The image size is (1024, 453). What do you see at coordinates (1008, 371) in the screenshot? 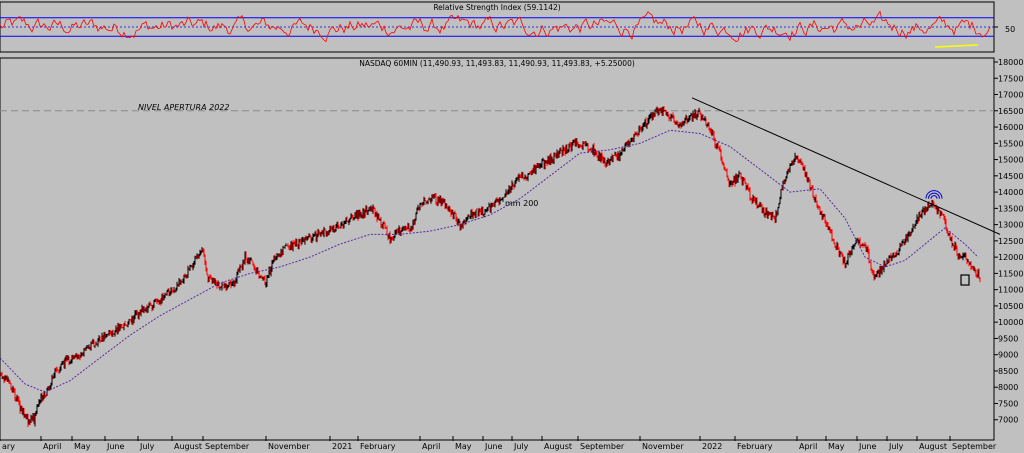
I see `y-tick-label: 8500` at bounding box center [1008, 371].